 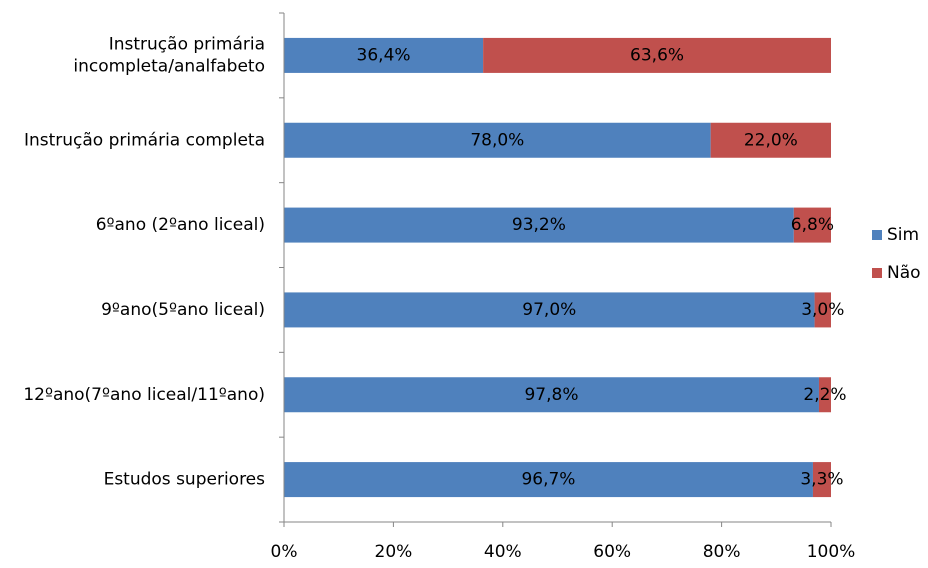 I want to click on legend-label-no: Não, so click(x=904, y=273).